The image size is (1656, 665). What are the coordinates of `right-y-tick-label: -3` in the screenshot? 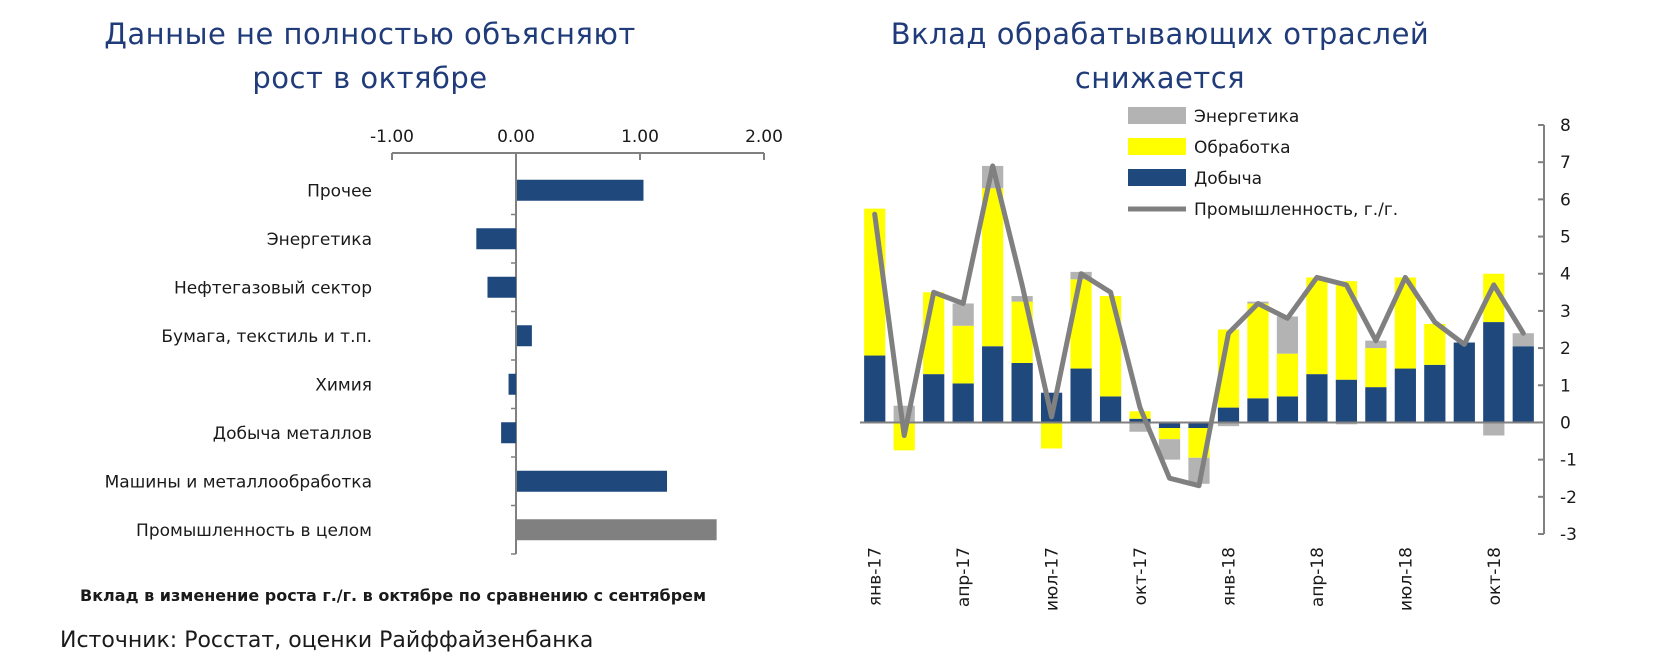 It's located at (1568, 535).